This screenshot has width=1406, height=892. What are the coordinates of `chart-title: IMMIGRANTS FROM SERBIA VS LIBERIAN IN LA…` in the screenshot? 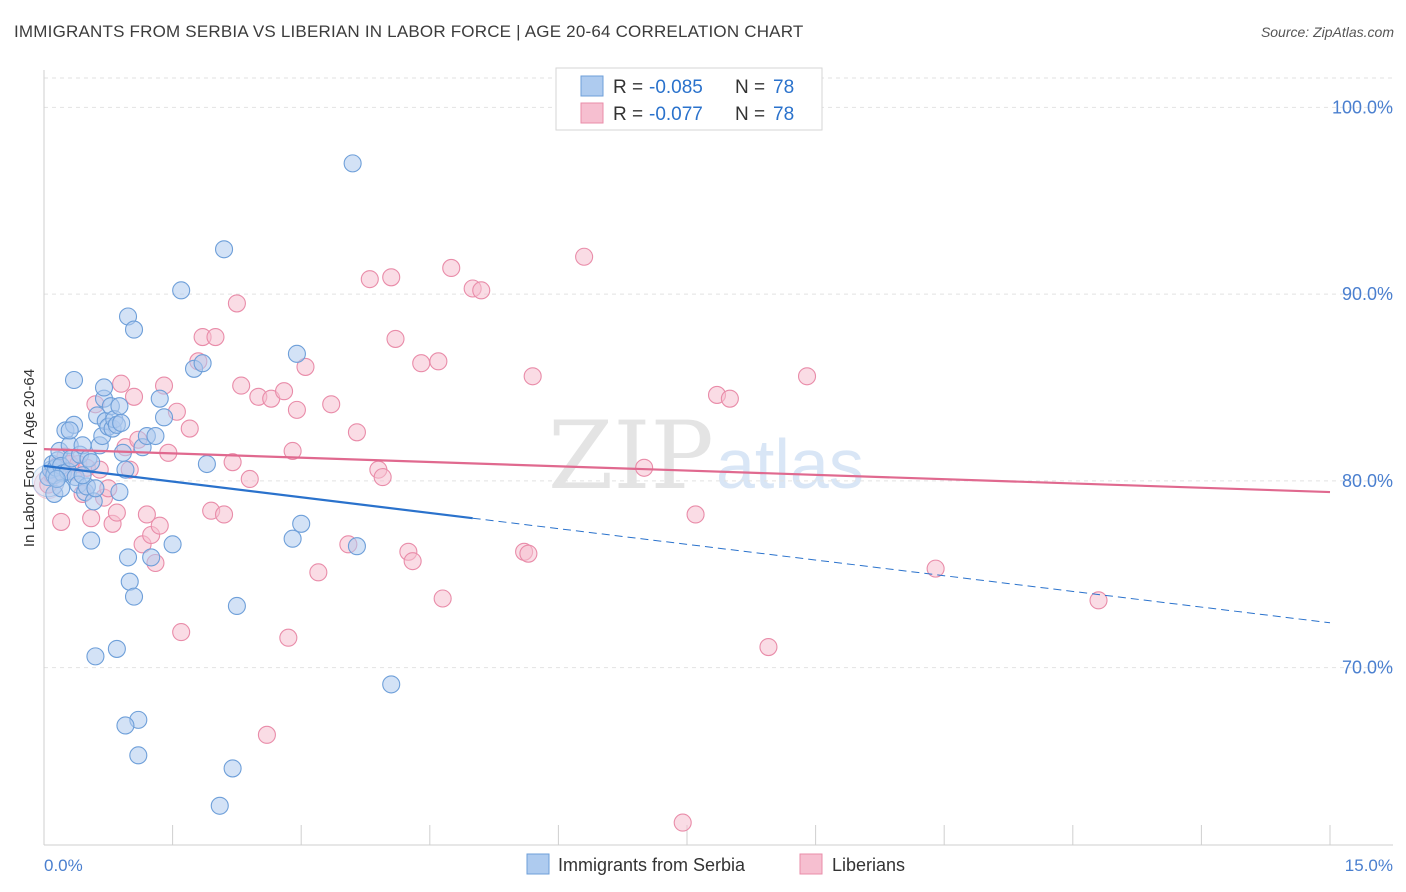 It's located at (409, 31).